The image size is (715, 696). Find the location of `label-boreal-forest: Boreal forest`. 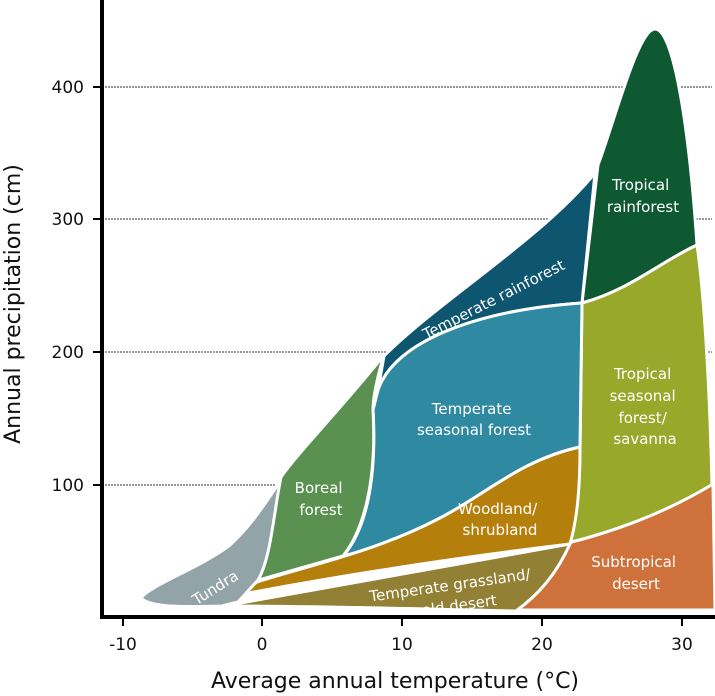

label-boreal-forest: Boreal forest is located at coordinates (321, 499).